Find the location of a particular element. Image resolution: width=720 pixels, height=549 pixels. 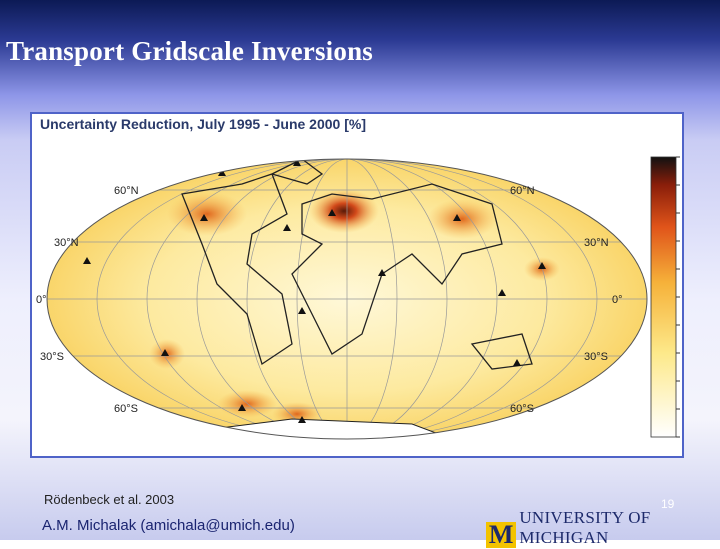

citation: Rödenbeck et al. 2003 is located at coordinates (109, 499).